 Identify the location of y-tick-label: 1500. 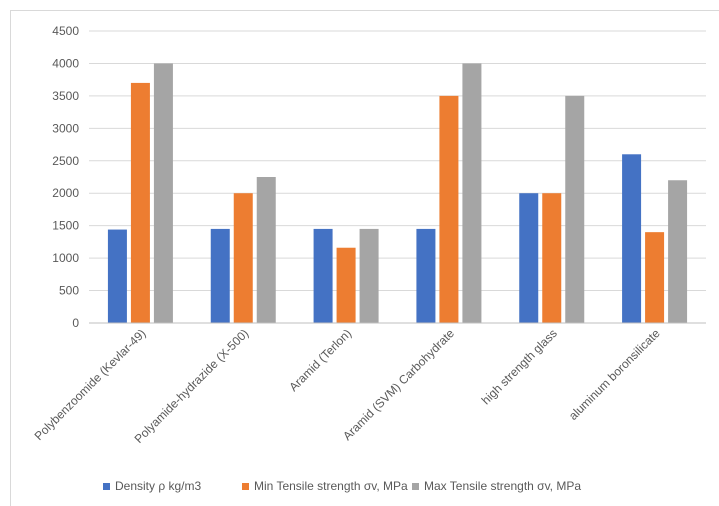
(65, 226).